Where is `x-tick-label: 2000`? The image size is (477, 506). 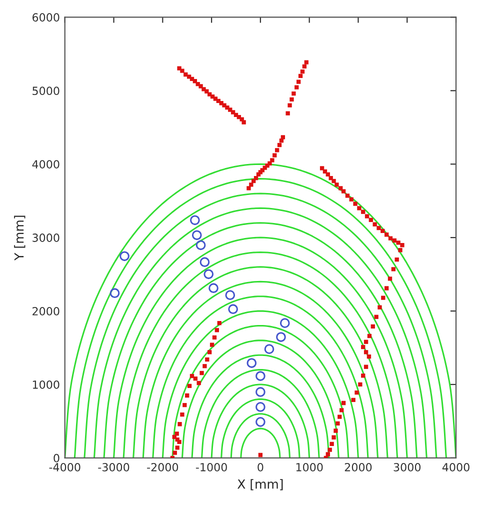 x-tick-label: 2000 is located at coordinates (358, 467).